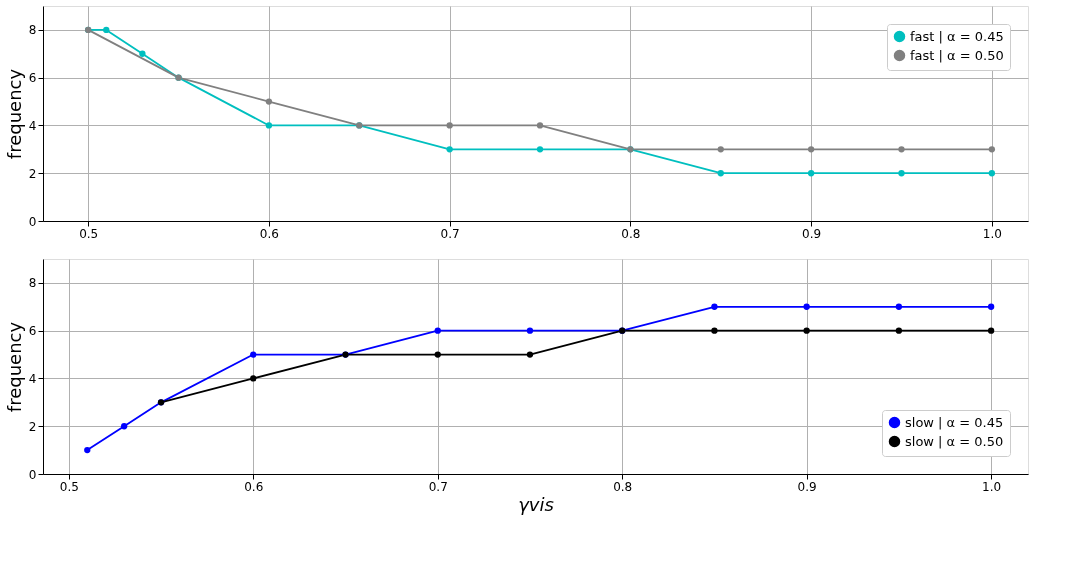 This screenshot has width=1074, height=584. What do you see at coordinates (957, 36) in the screenshot?
I see `legend-label: fast | α = 0.45` at bounding box center [957, 36].